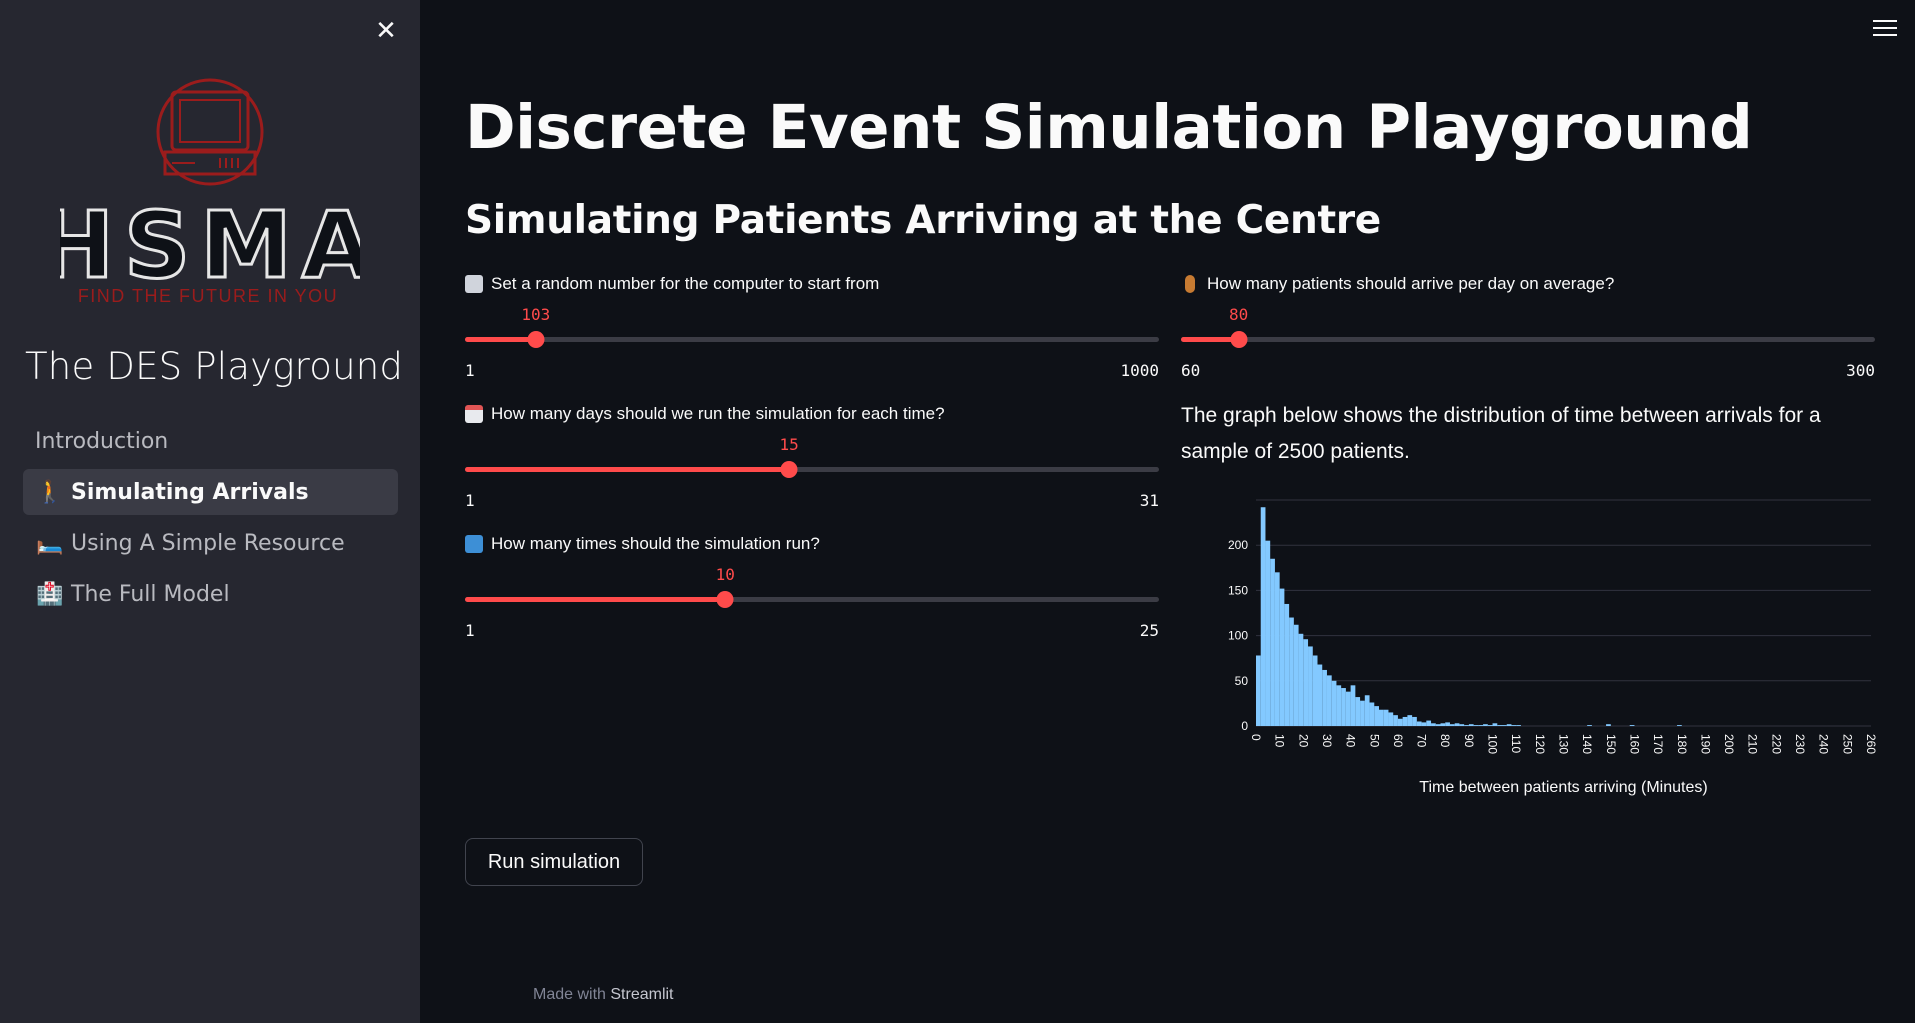  I want to click on calendar-icon, so click(474, 414).